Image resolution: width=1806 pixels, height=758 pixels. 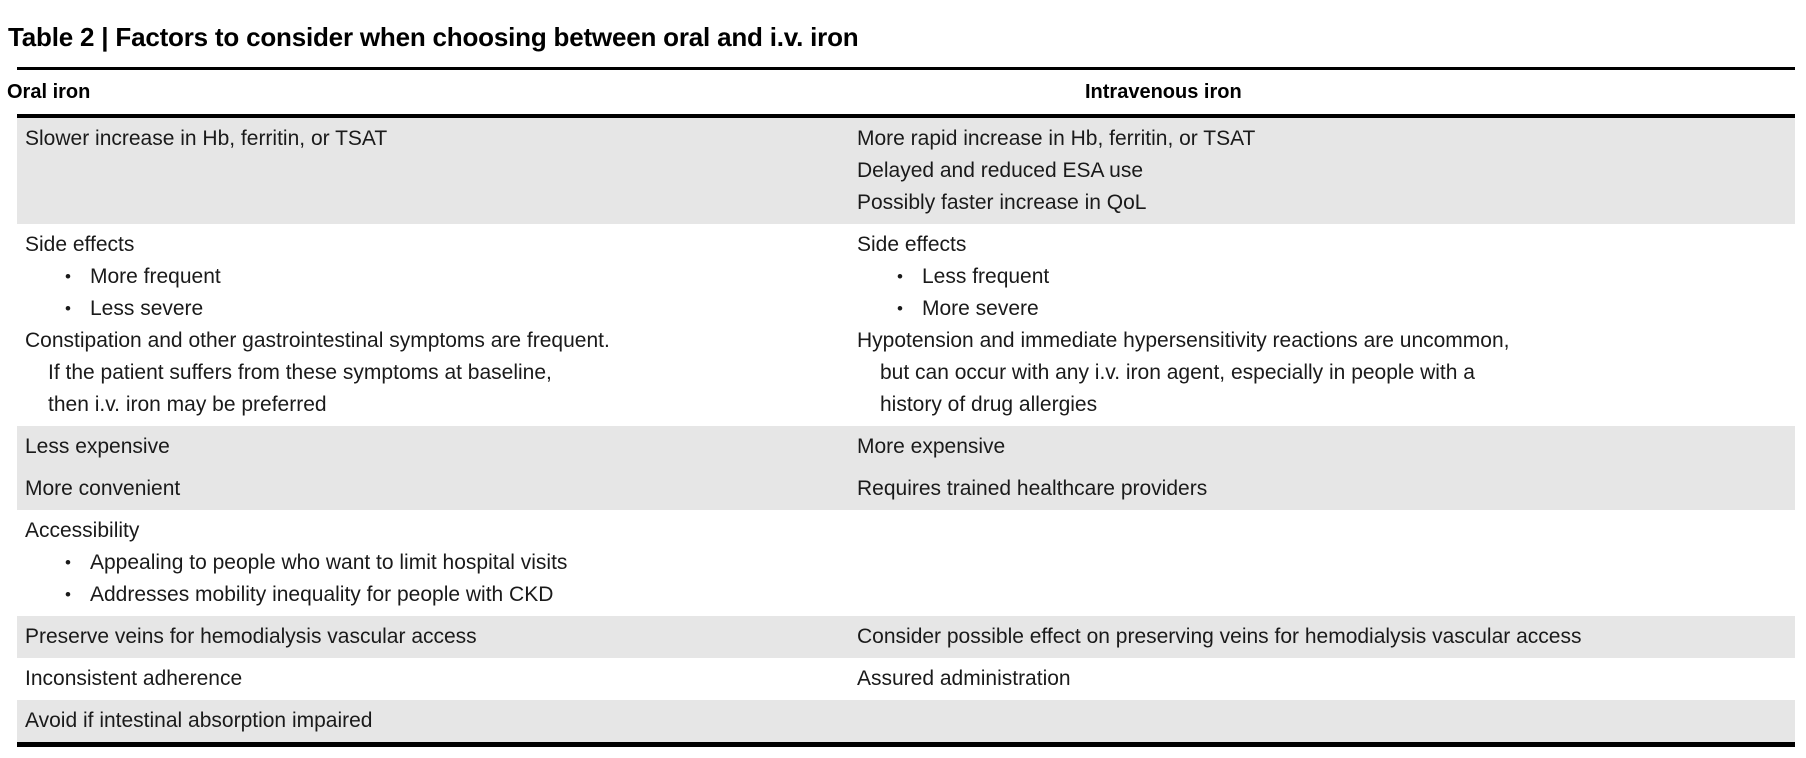 What do you see at coordinates (1002, 202) in the screenshot?
I see `text-line: Possibly faster increase in QoL` at bounding box center [1002, 202].